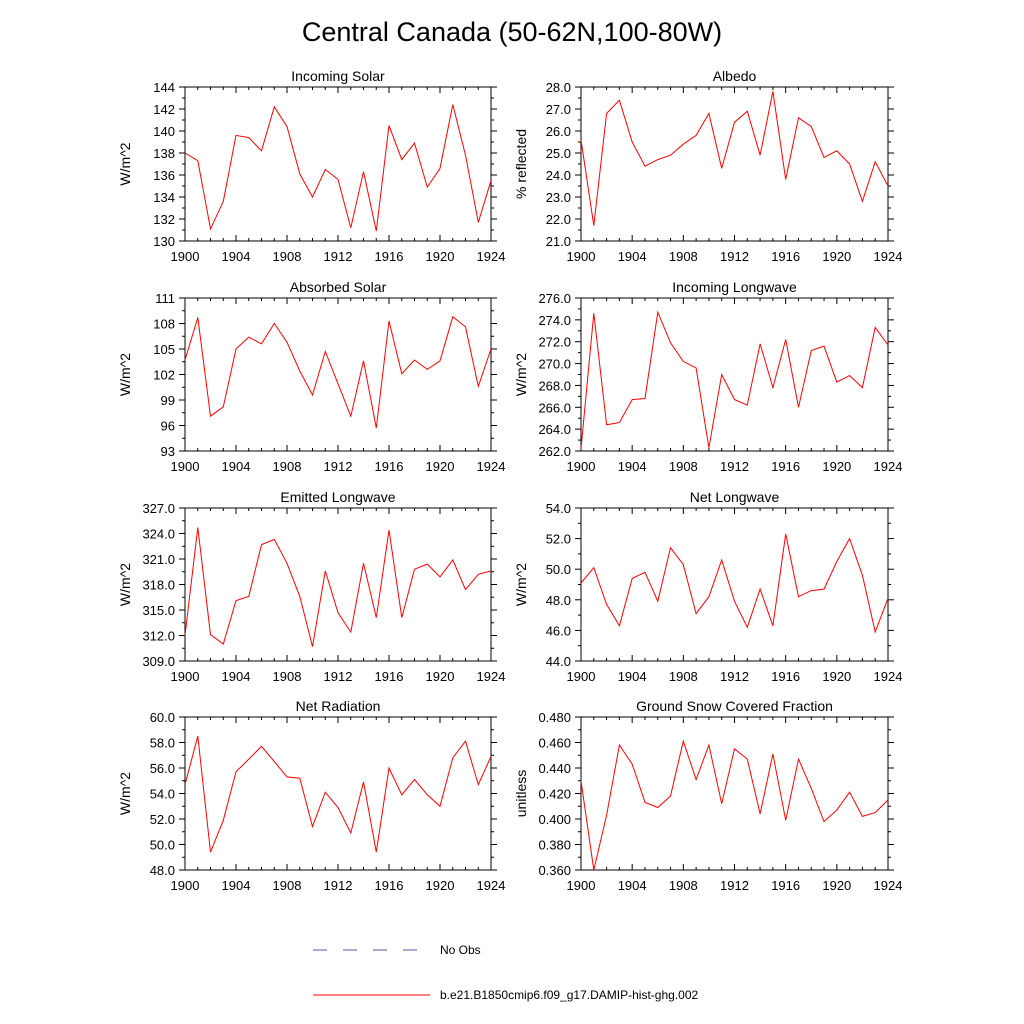 This screenshot has height=1024, width=1024. Describe the element at coordinates (158, 534) in the screenshot. I see `y-tick-label: 324.0` at that location.